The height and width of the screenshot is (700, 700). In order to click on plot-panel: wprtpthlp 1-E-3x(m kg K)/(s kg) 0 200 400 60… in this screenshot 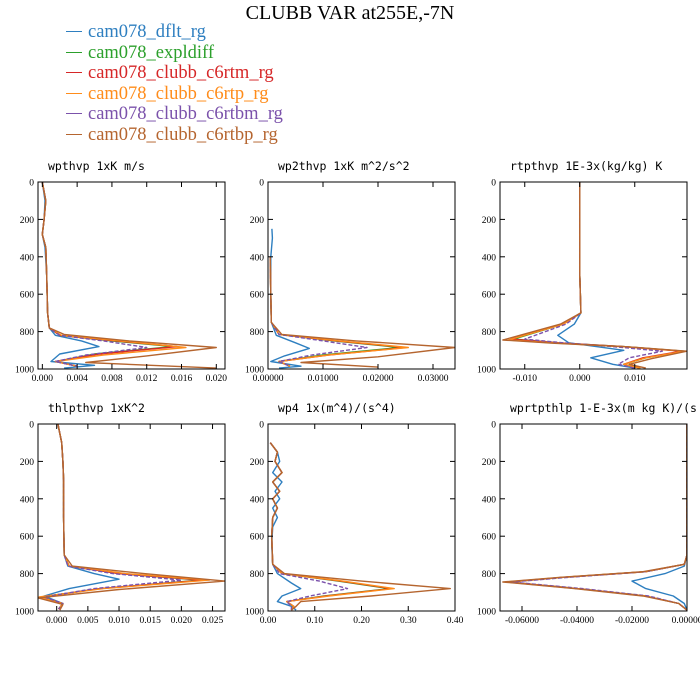, I will do `click(588, 513)`.